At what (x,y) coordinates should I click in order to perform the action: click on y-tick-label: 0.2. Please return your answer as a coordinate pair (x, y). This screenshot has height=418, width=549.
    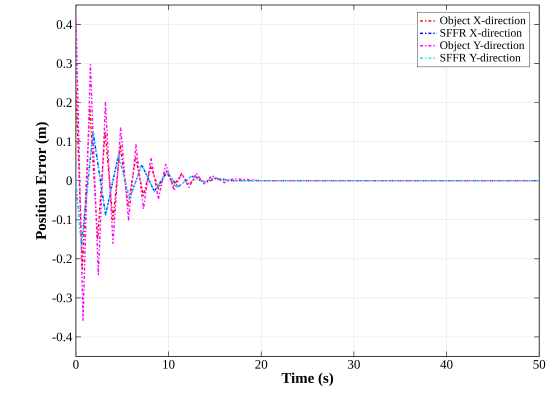
    Looking at the image, I should click on (64, 102).